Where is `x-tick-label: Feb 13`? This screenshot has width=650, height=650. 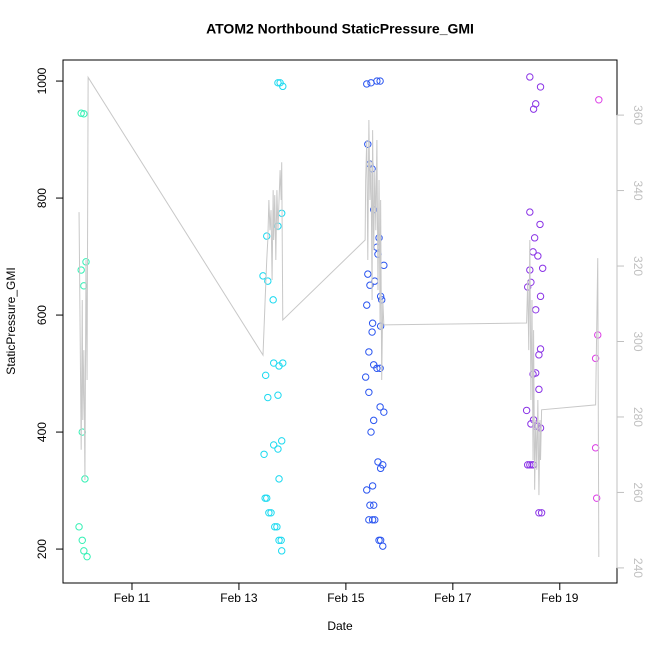 x-tick-label: Feb 13 is located at coordinates (239, 598).